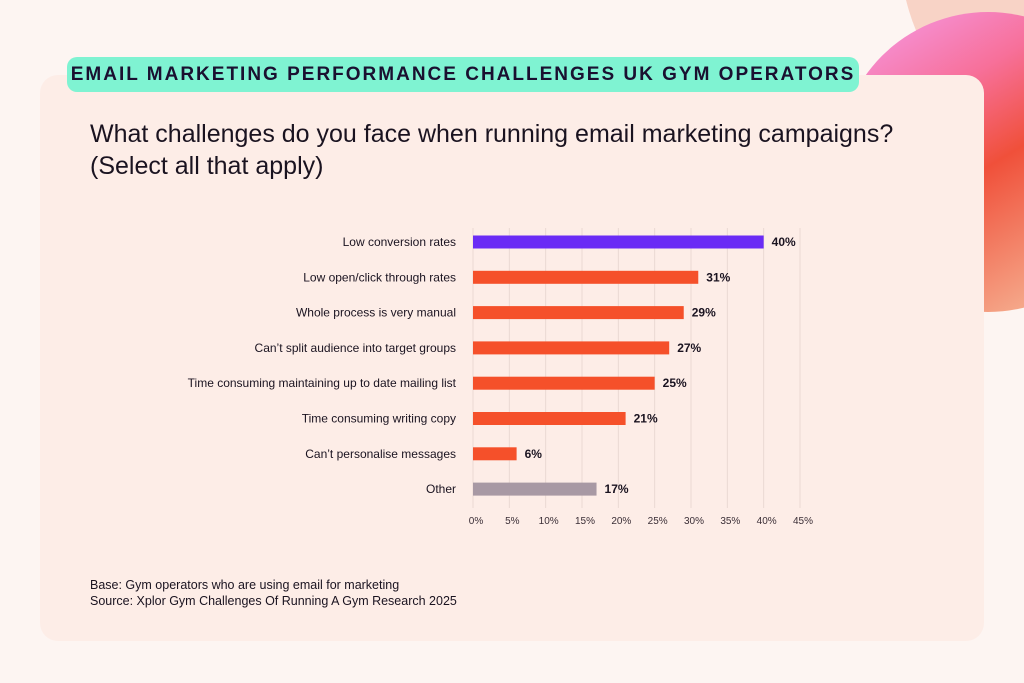  What do you see at coordinates (617, 489) in the screenshot?
I see `data-label: 17%` at bounding box center [617, 489].